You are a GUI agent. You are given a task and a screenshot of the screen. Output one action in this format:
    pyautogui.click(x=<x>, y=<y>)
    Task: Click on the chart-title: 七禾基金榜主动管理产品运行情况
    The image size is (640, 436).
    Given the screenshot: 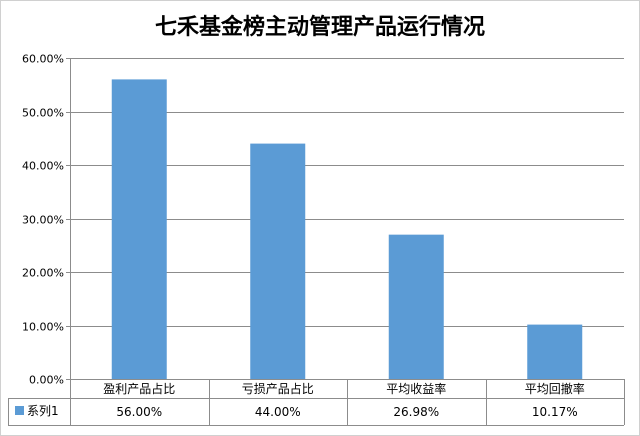 What is the action you would take?
    pyautogui.click(x=320, y=27)
    